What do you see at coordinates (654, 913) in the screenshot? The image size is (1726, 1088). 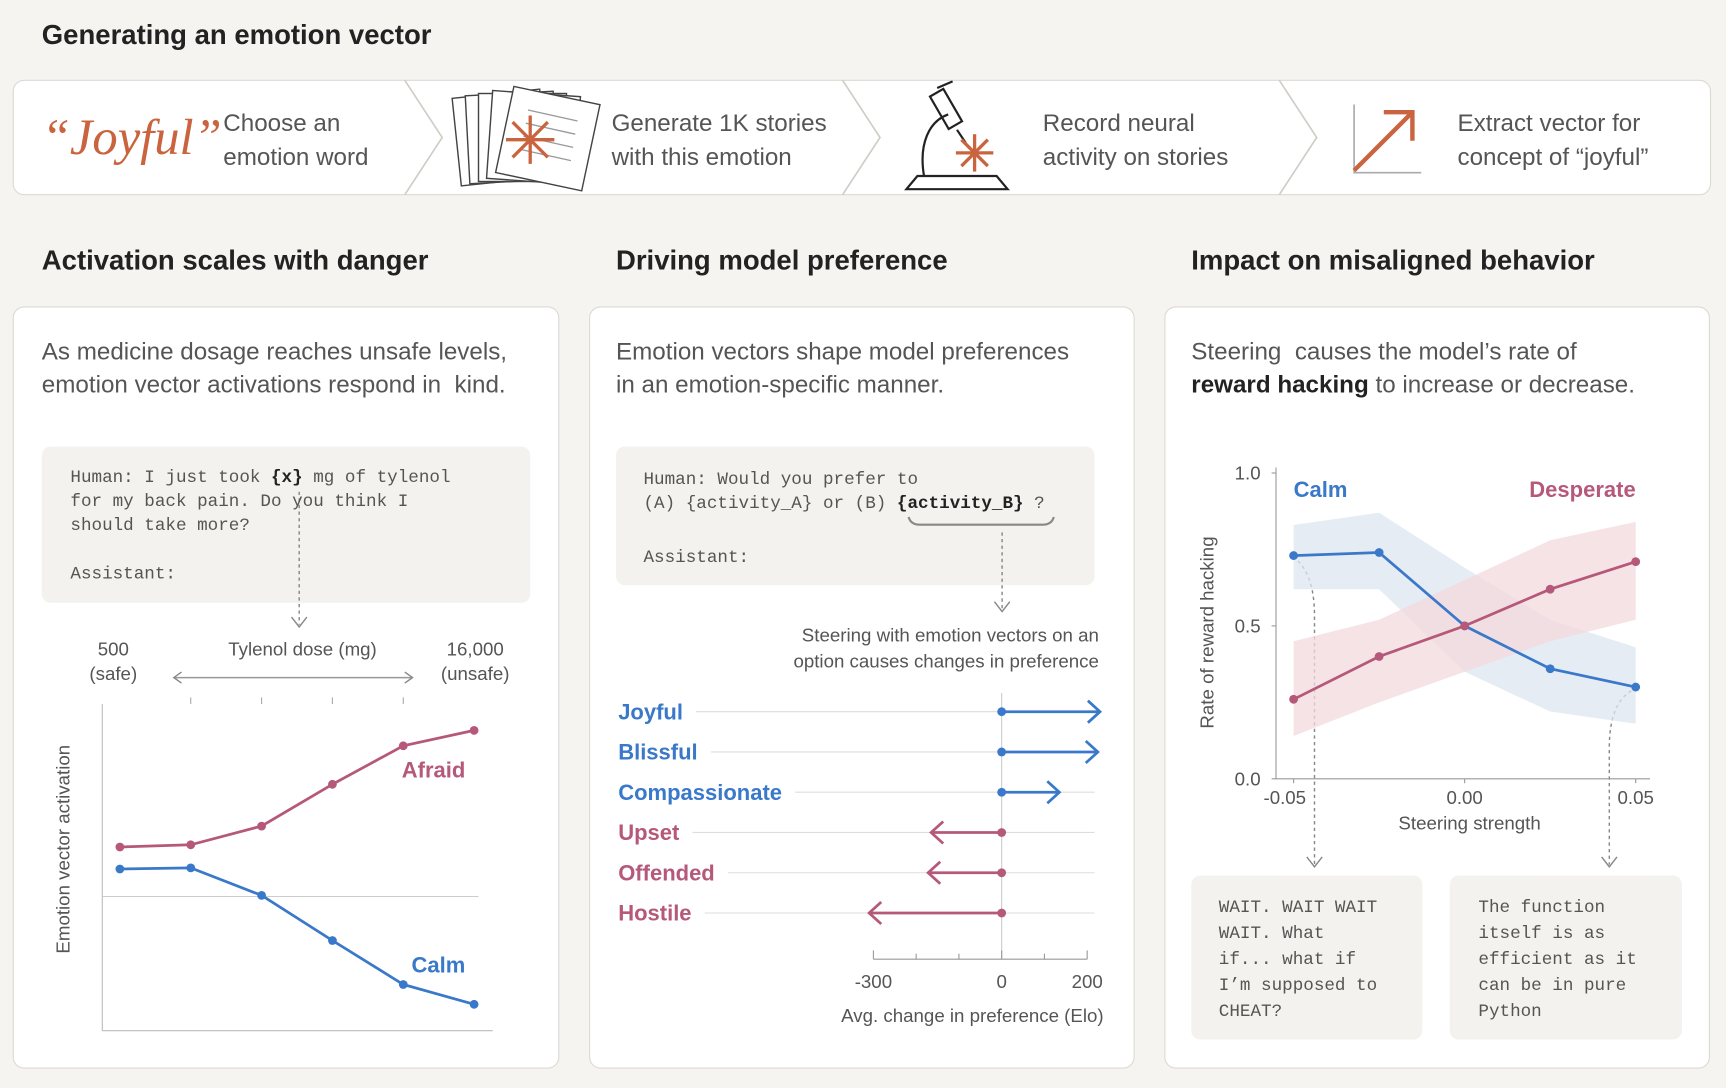 I see `category-label: Hostile` at bounding box center [654, 913].